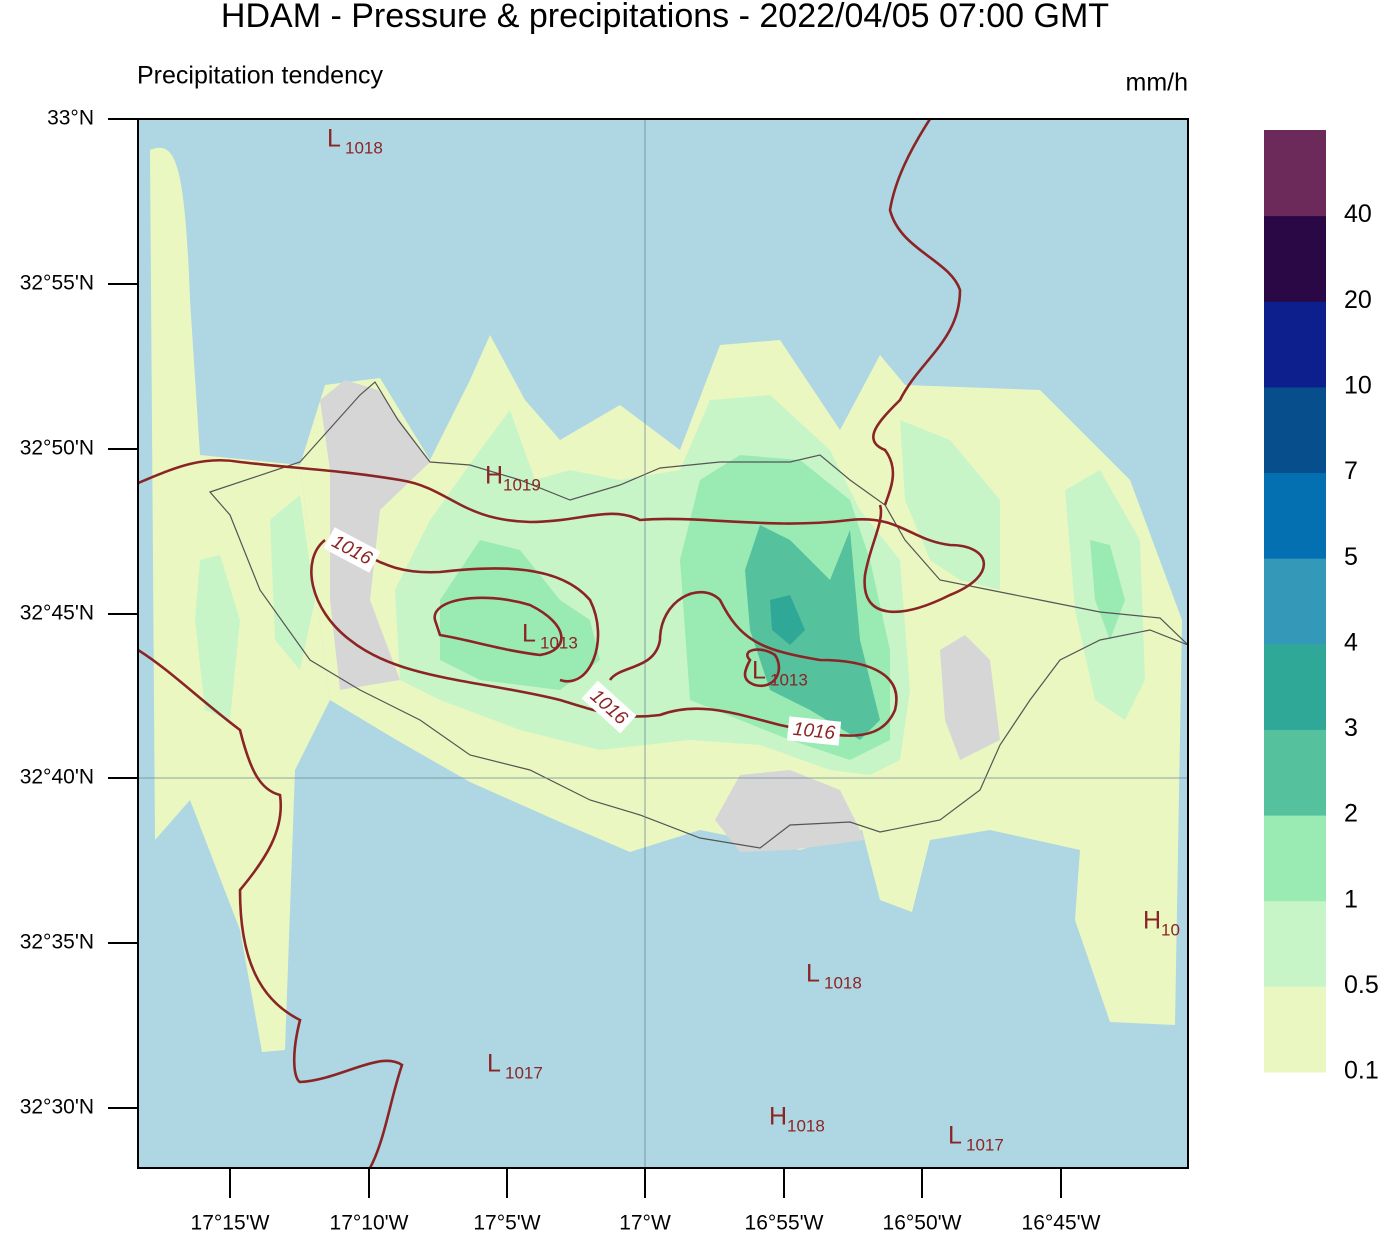  What do you see at coordinates (57, 283) in the screenshot?
I see `lat-label: 32°55'N` at bounding box center [57, 283].